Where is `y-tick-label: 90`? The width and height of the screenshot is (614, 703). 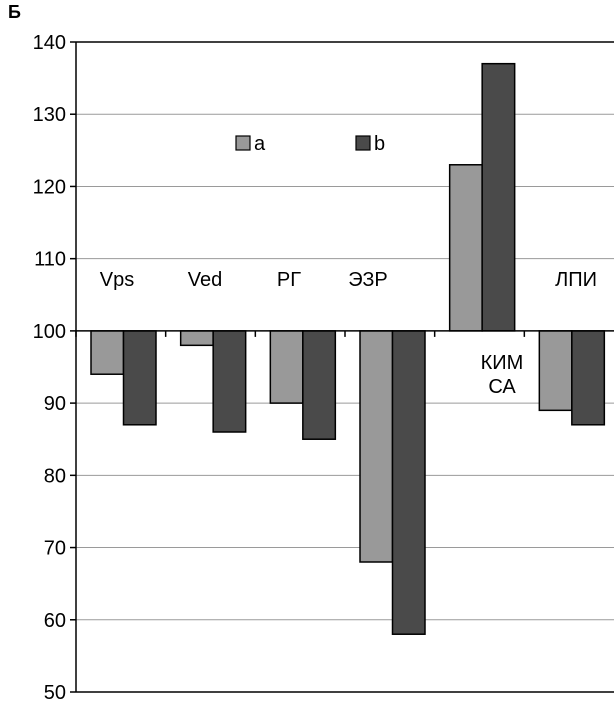
y-tick-label: 90 is located at coordinates (55, 404).